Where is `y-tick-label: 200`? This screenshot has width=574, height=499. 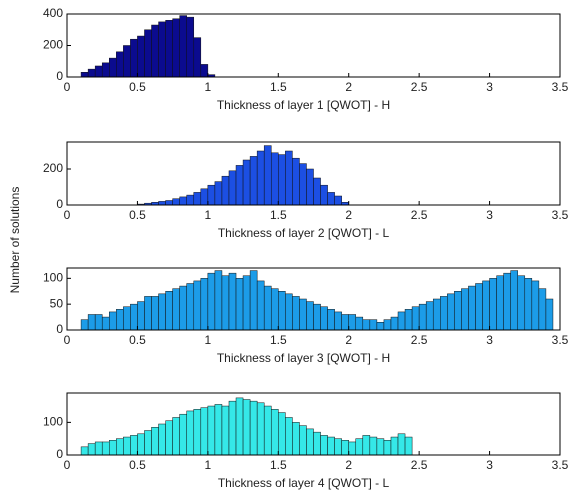
y-tick-label: 200 is located at coordinates (53, 168).